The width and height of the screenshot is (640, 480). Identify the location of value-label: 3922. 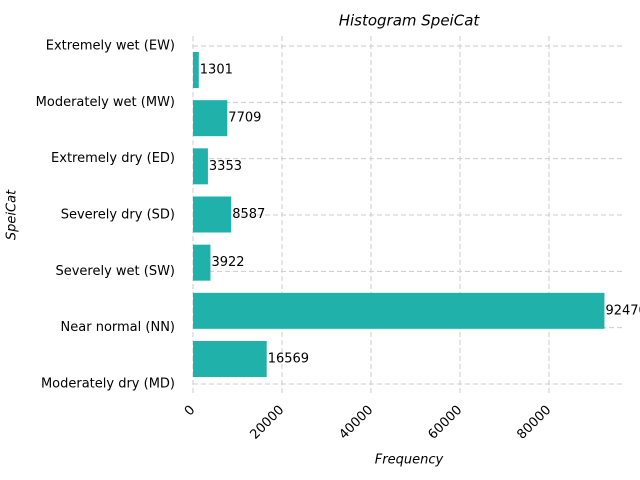
(227, 262).